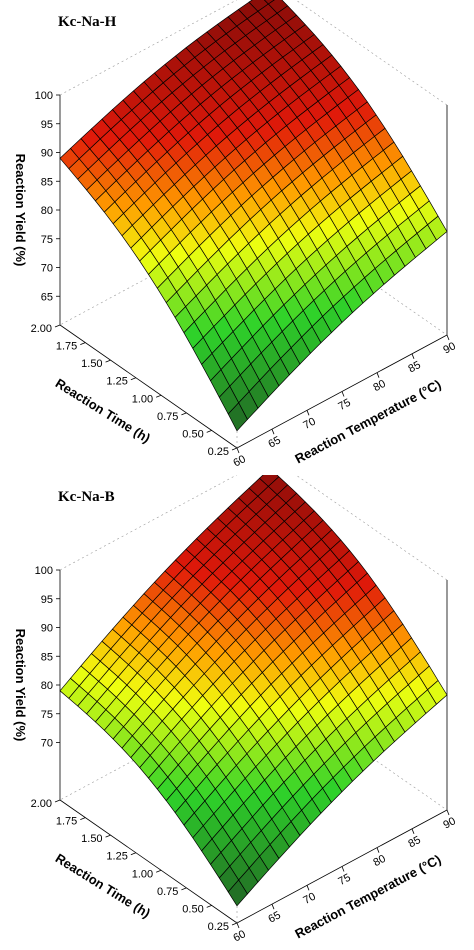 Image resolution: width=474 pixels, height=950 pixels. What do you see at coordinates (47, 297) in the screenshot?
I see `z-tick-label: 65` at bounding box center [47, 297].